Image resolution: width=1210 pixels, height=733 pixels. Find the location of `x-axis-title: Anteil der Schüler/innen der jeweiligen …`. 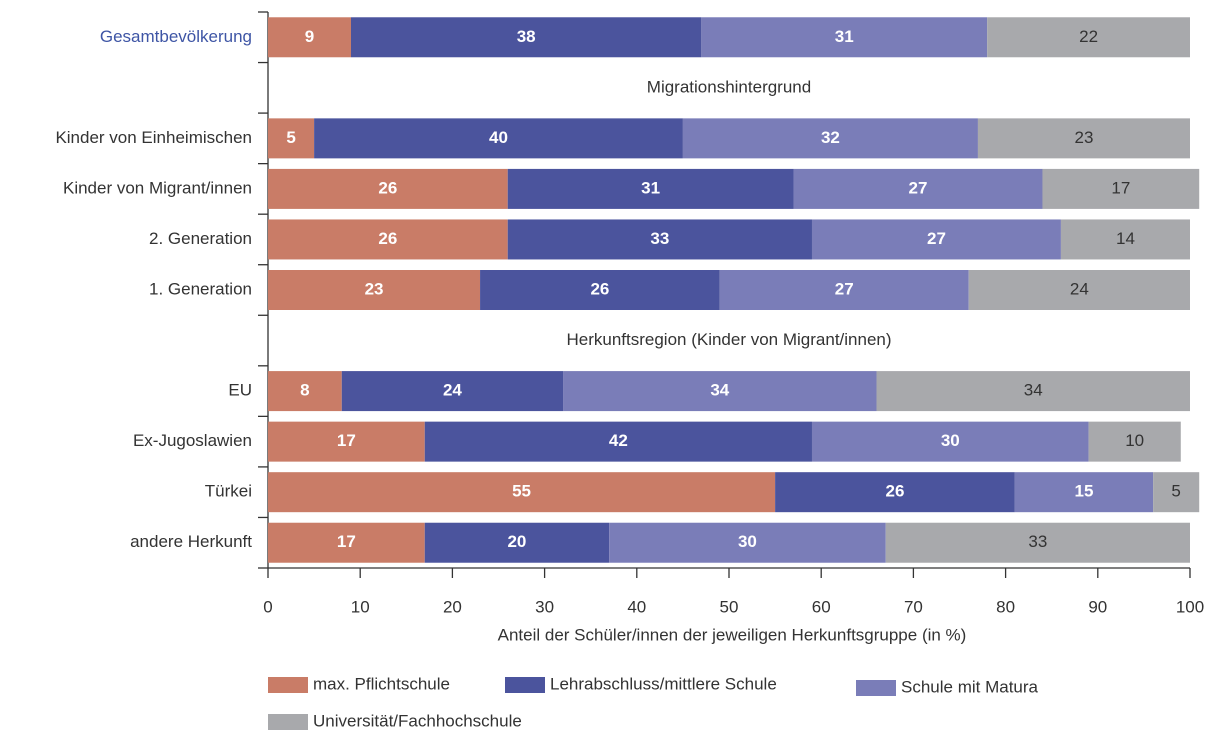

x-axis-title: Anteil der Schüler/innen der jeweiligen … is located at coordinates (732, 634).